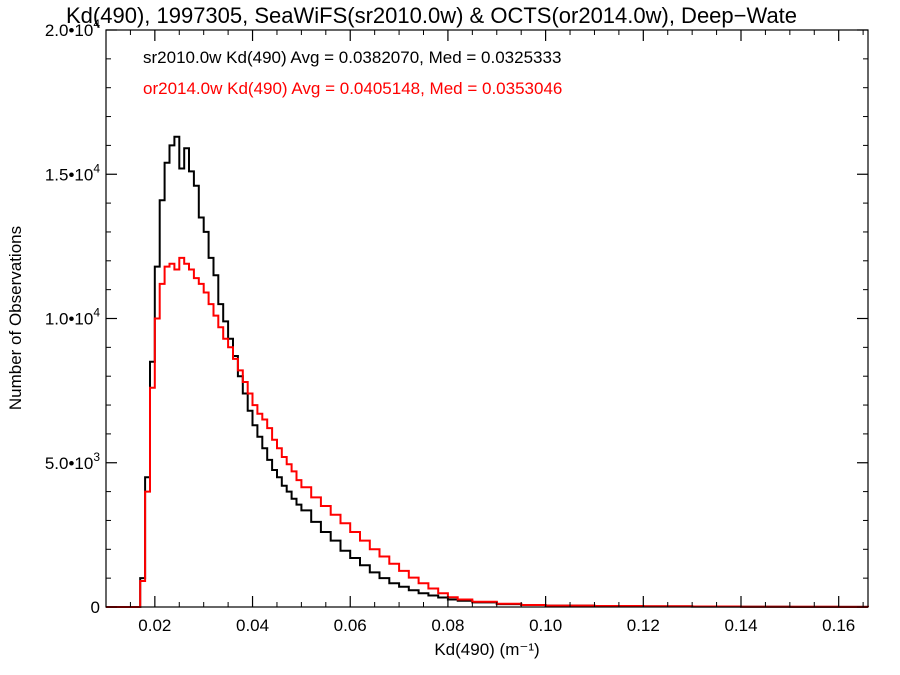  I want to click on y-axis-label: Number of Observations, so click(15, 318).